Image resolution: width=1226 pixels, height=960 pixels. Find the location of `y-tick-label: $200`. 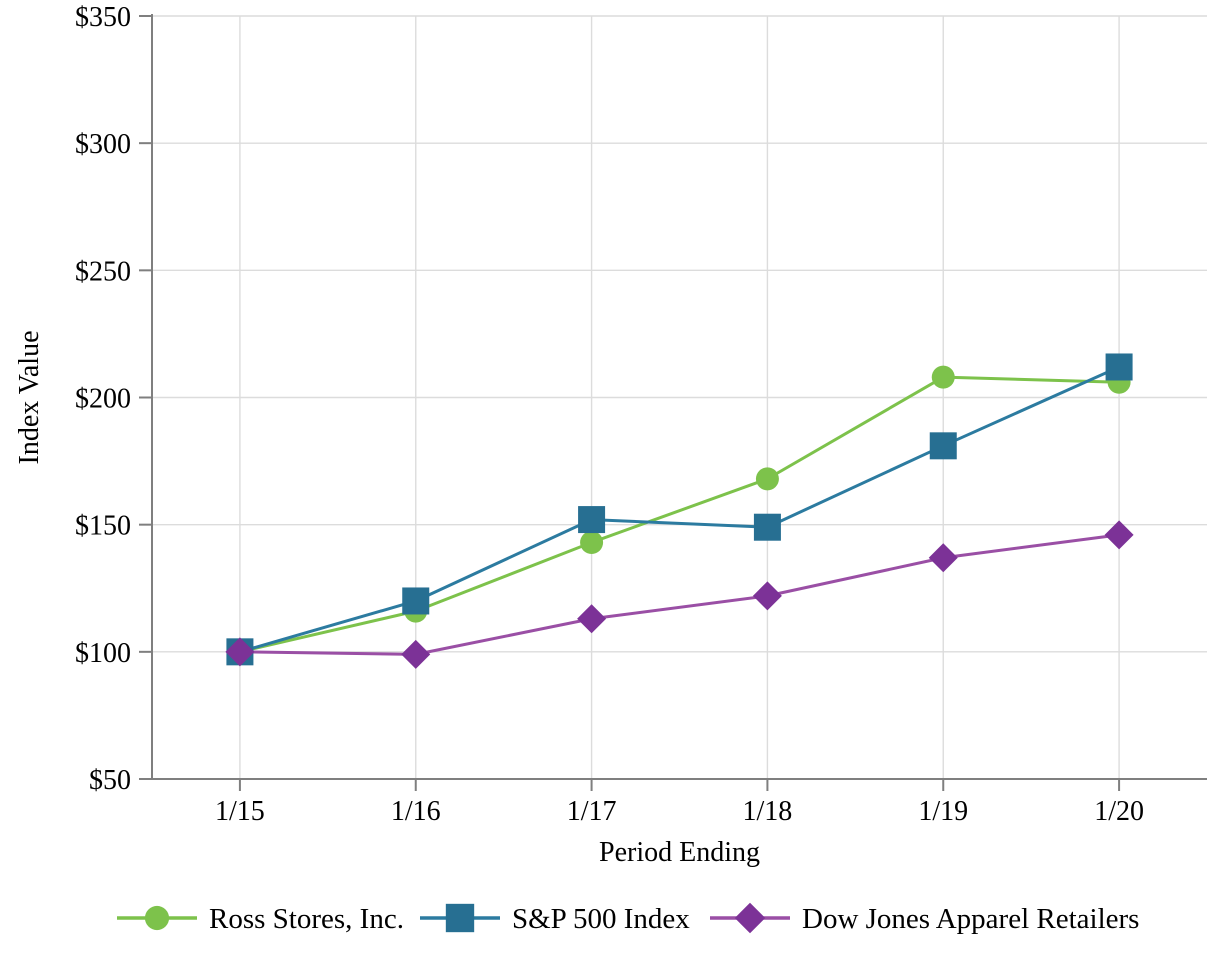

y-tick-label: $200 is located at coordinates (103, 399).